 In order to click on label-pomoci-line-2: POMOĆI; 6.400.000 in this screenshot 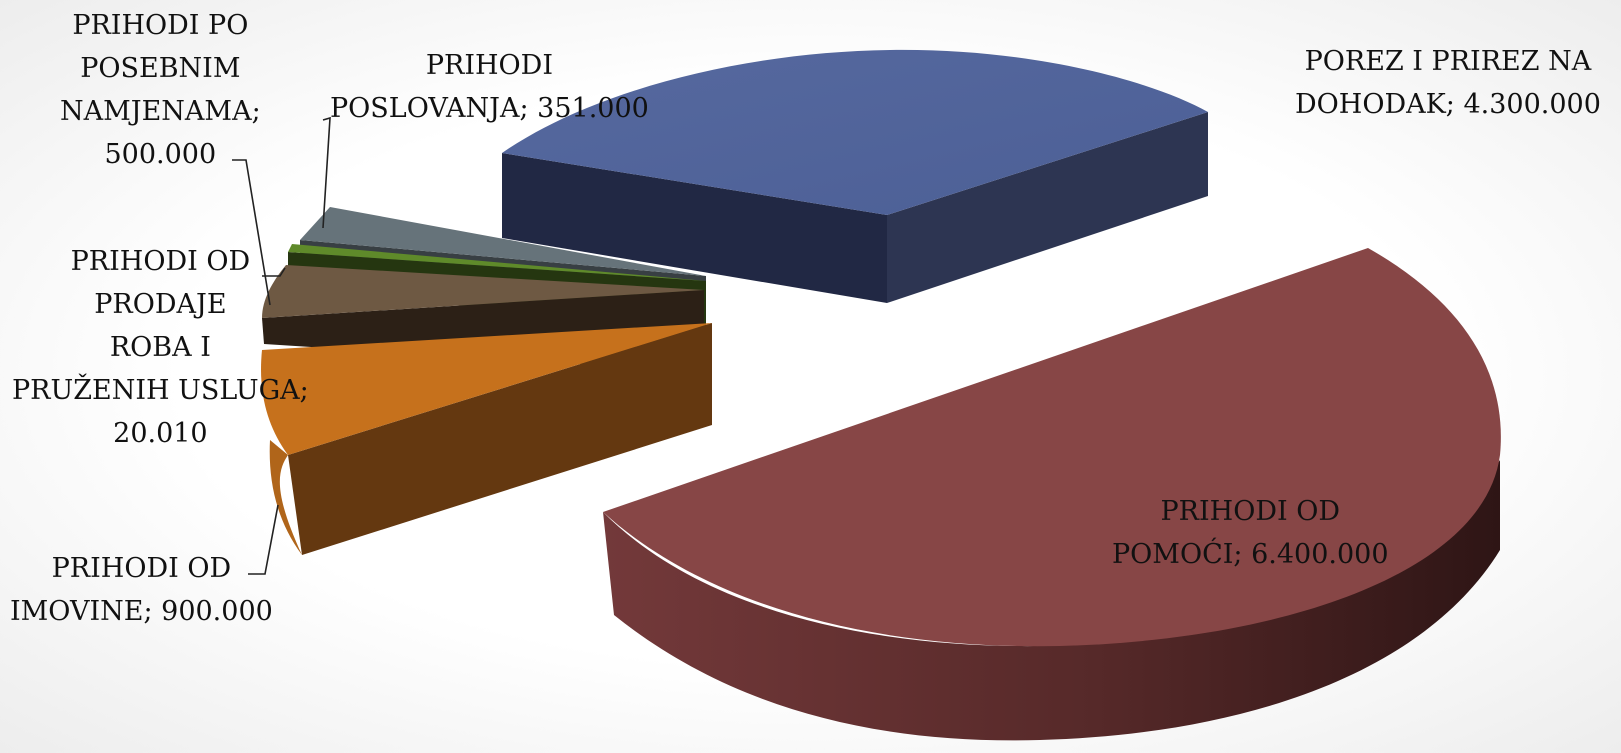, I will do `click(1250, 554)`.